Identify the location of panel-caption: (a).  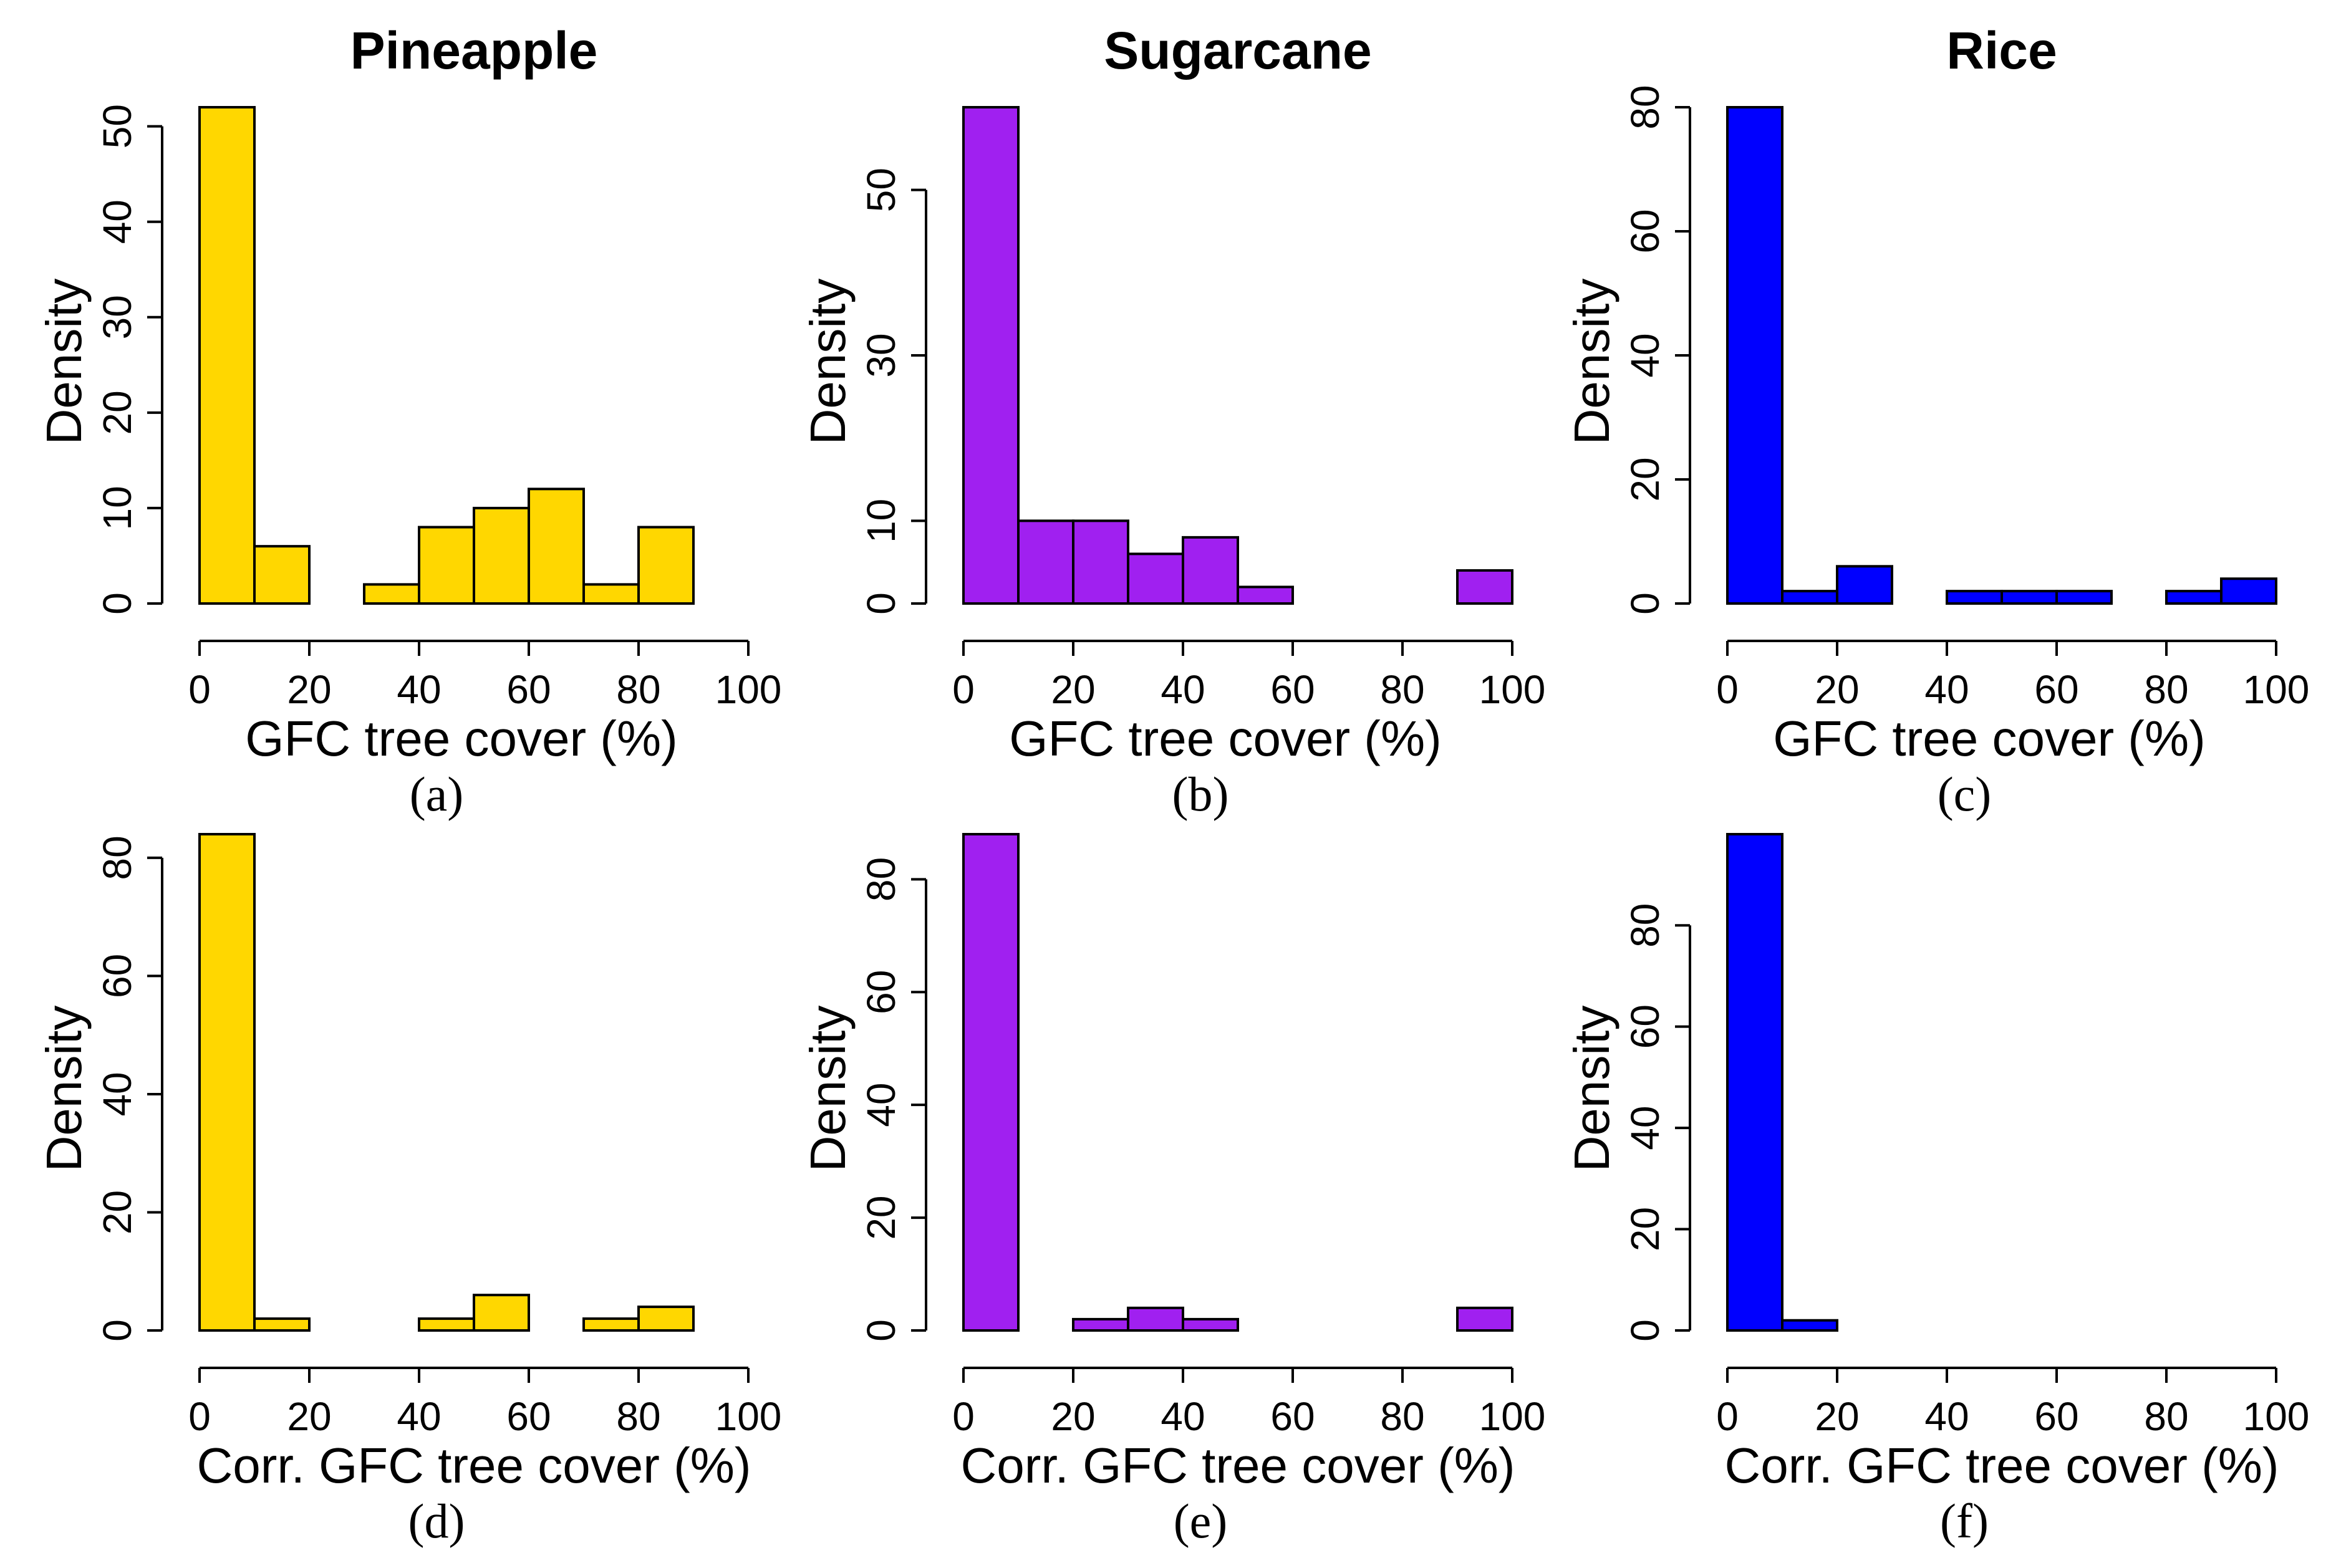
(437, 794).